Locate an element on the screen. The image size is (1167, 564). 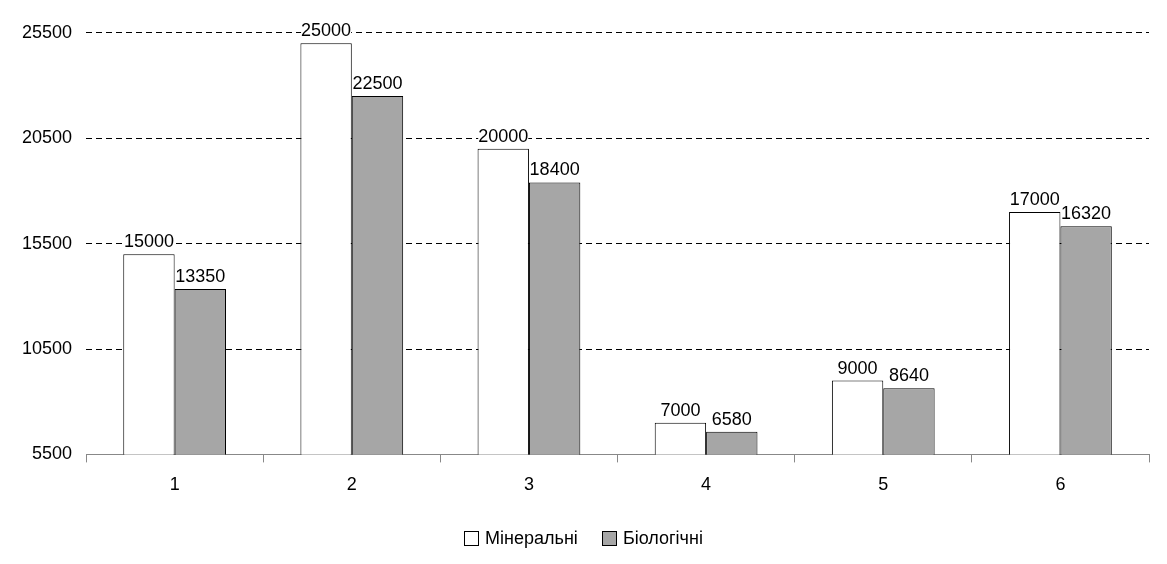
y-tick-label: 10500 is located at coordinates (47, 347).